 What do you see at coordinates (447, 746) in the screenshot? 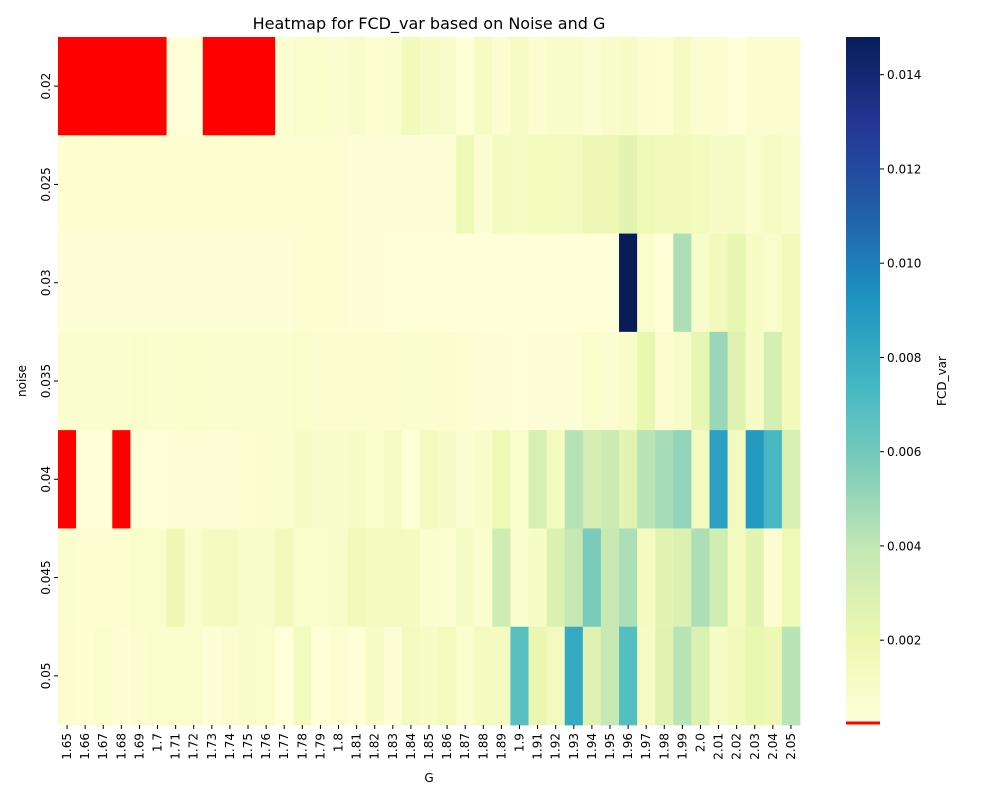
I see `x-tick-label: 1.86` at bounding box center [447, 746].